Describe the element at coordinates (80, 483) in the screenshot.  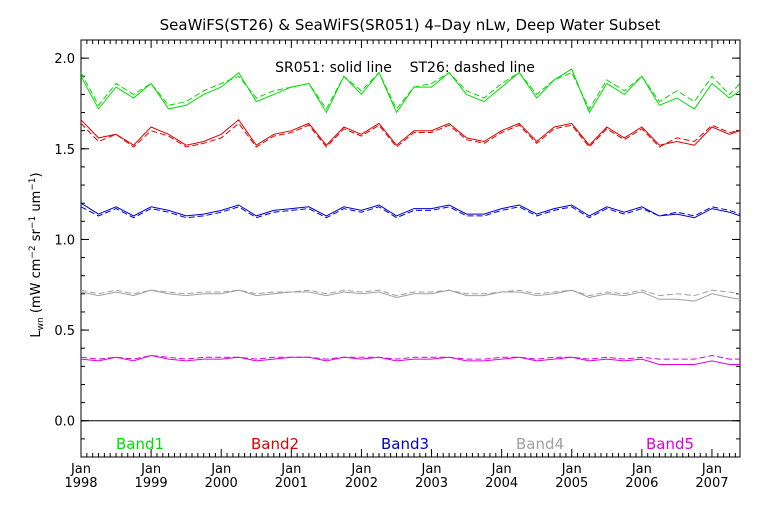
I see `x-tick-label-year: 1998` at that location.